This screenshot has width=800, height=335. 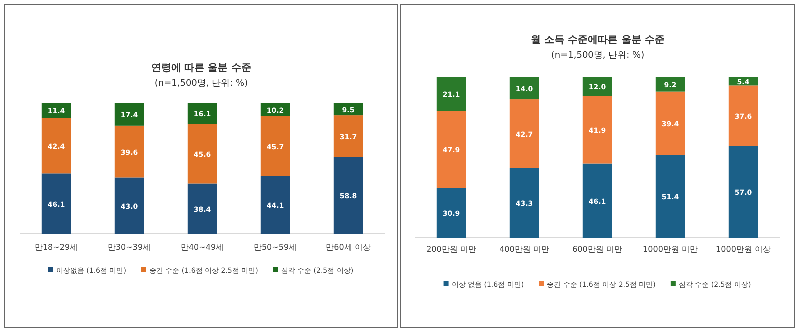 I want to click on x-tick-label: 600만원 미만, so click(x=597, y=249).